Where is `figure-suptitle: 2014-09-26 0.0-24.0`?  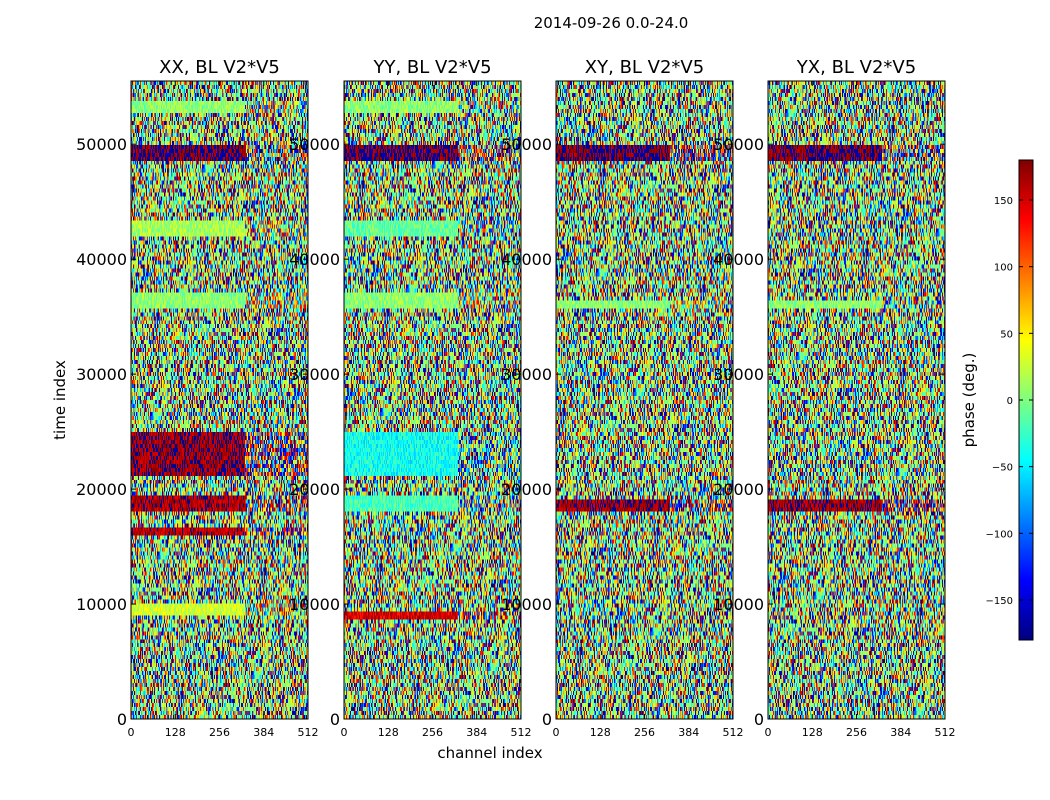 figure-suptitle: 2014-09-26 0.0-24.0 is located at coordinates (611, 23).